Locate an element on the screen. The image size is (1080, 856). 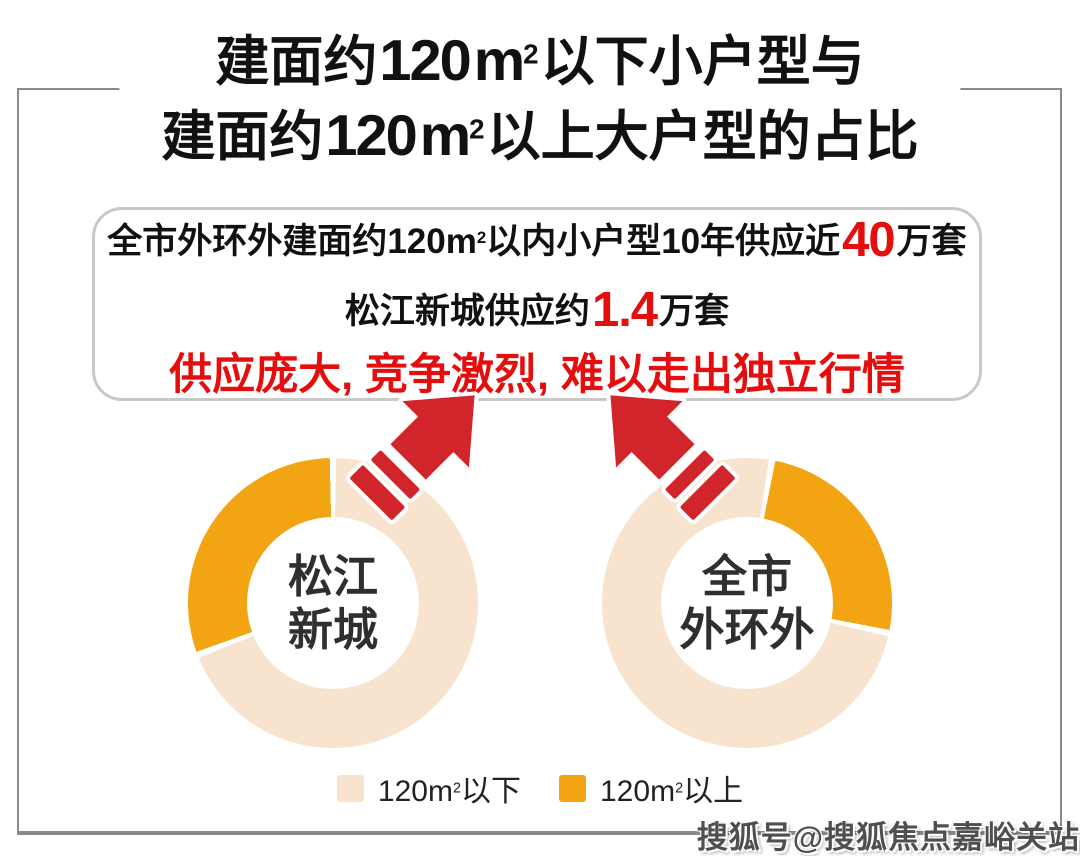
donut-chart-citywide: 全市 外环外 is located at coordinates (747, 603).